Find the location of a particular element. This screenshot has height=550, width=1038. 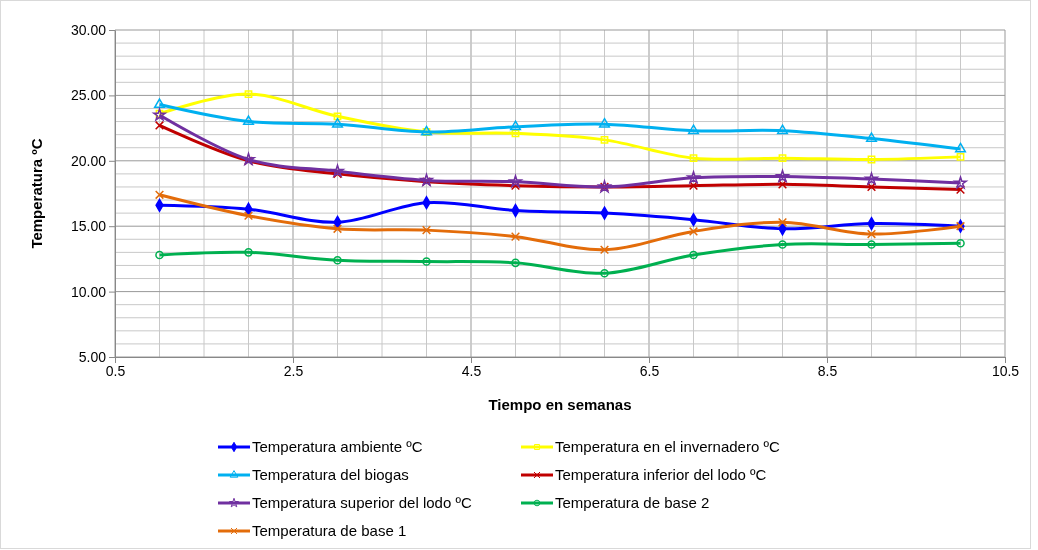

legend-label: Temperatura superior del lodo ºC is located at coordinates (362, 502).